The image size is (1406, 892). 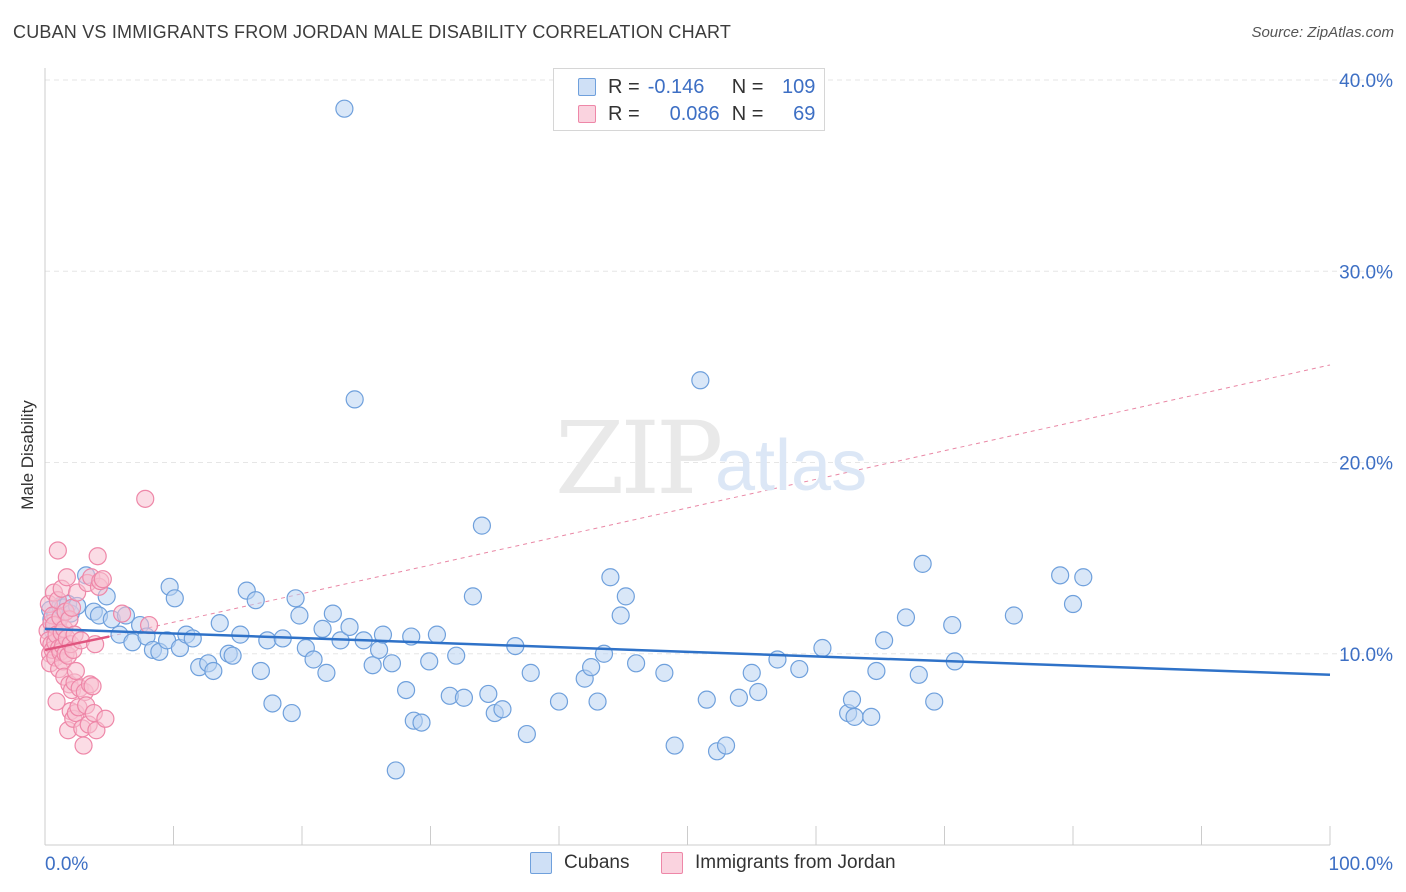 I want to click on n-value-jordan: 69, so click(x=804, y=113).